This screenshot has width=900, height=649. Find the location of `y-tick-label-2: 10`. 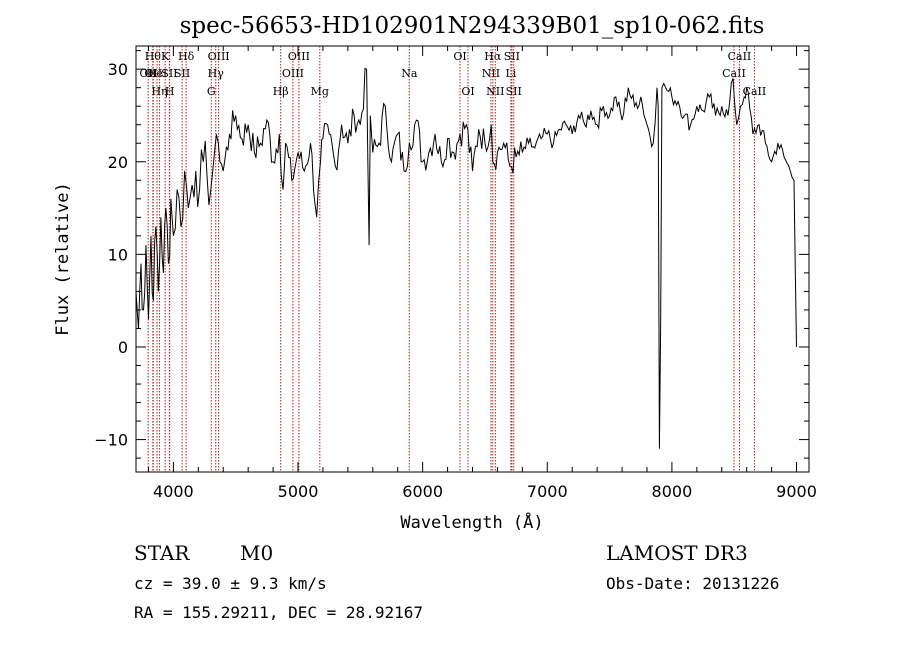

y-tick-label-2: 10 is located at coordinates (118, 254).